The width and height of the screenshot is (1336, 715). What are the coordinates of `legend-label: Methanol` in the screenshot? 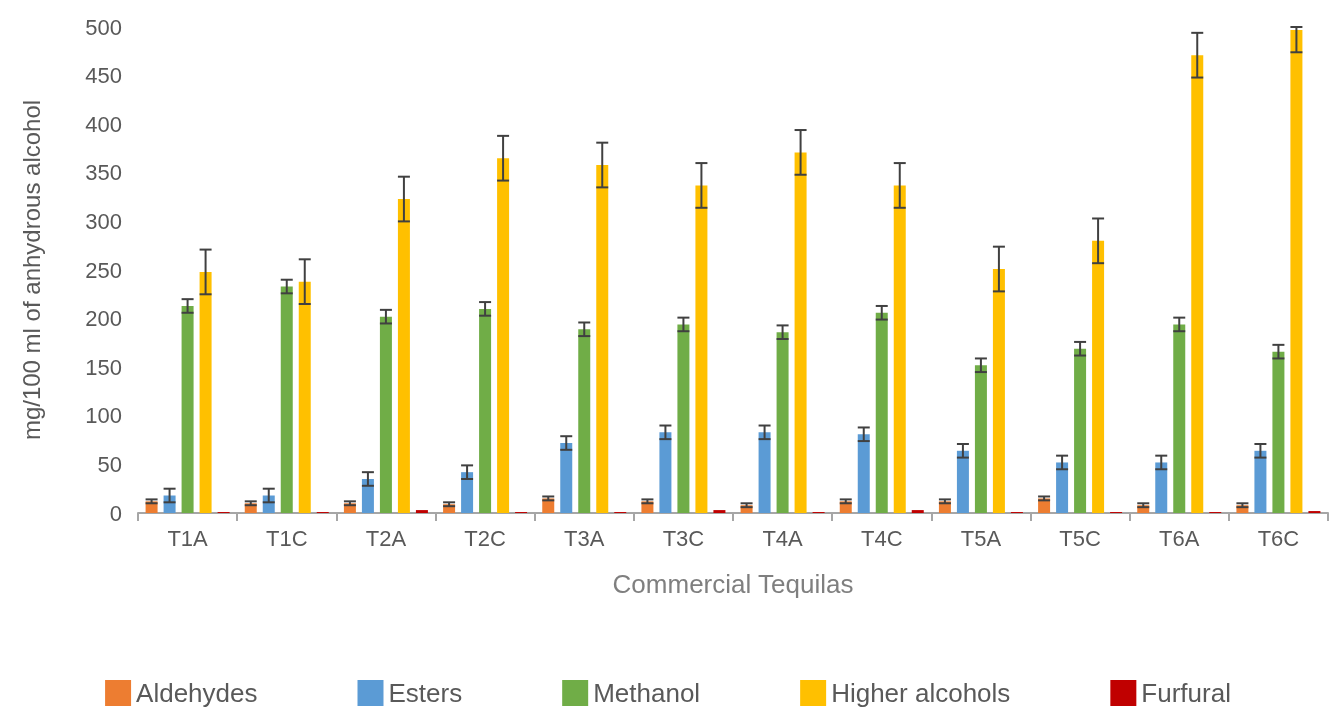 It's located at (647, 693).